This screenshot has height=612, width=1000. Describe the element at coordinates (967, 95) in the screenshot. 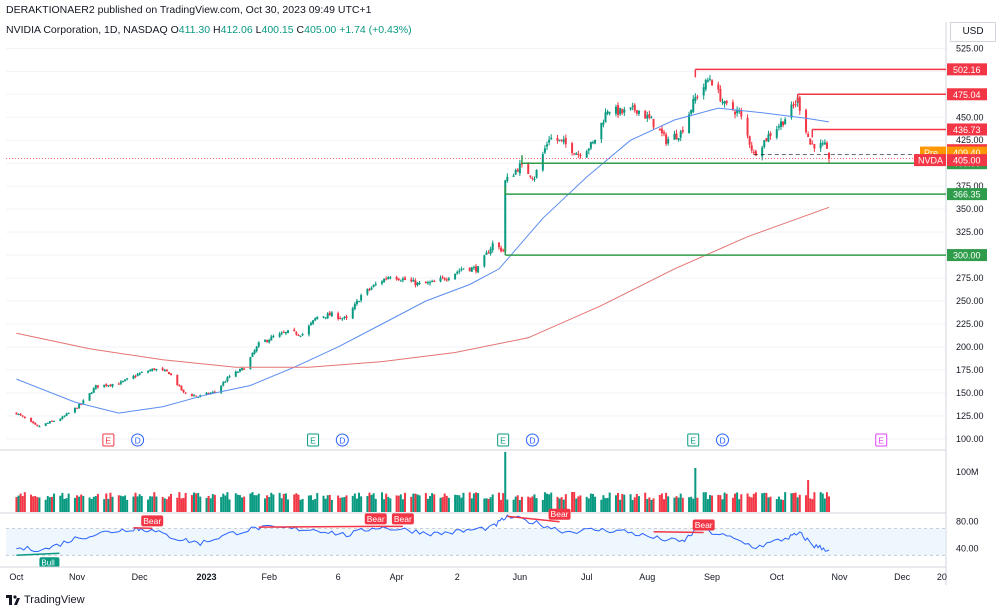

I see `level-tag-label: 475.04` at that location.